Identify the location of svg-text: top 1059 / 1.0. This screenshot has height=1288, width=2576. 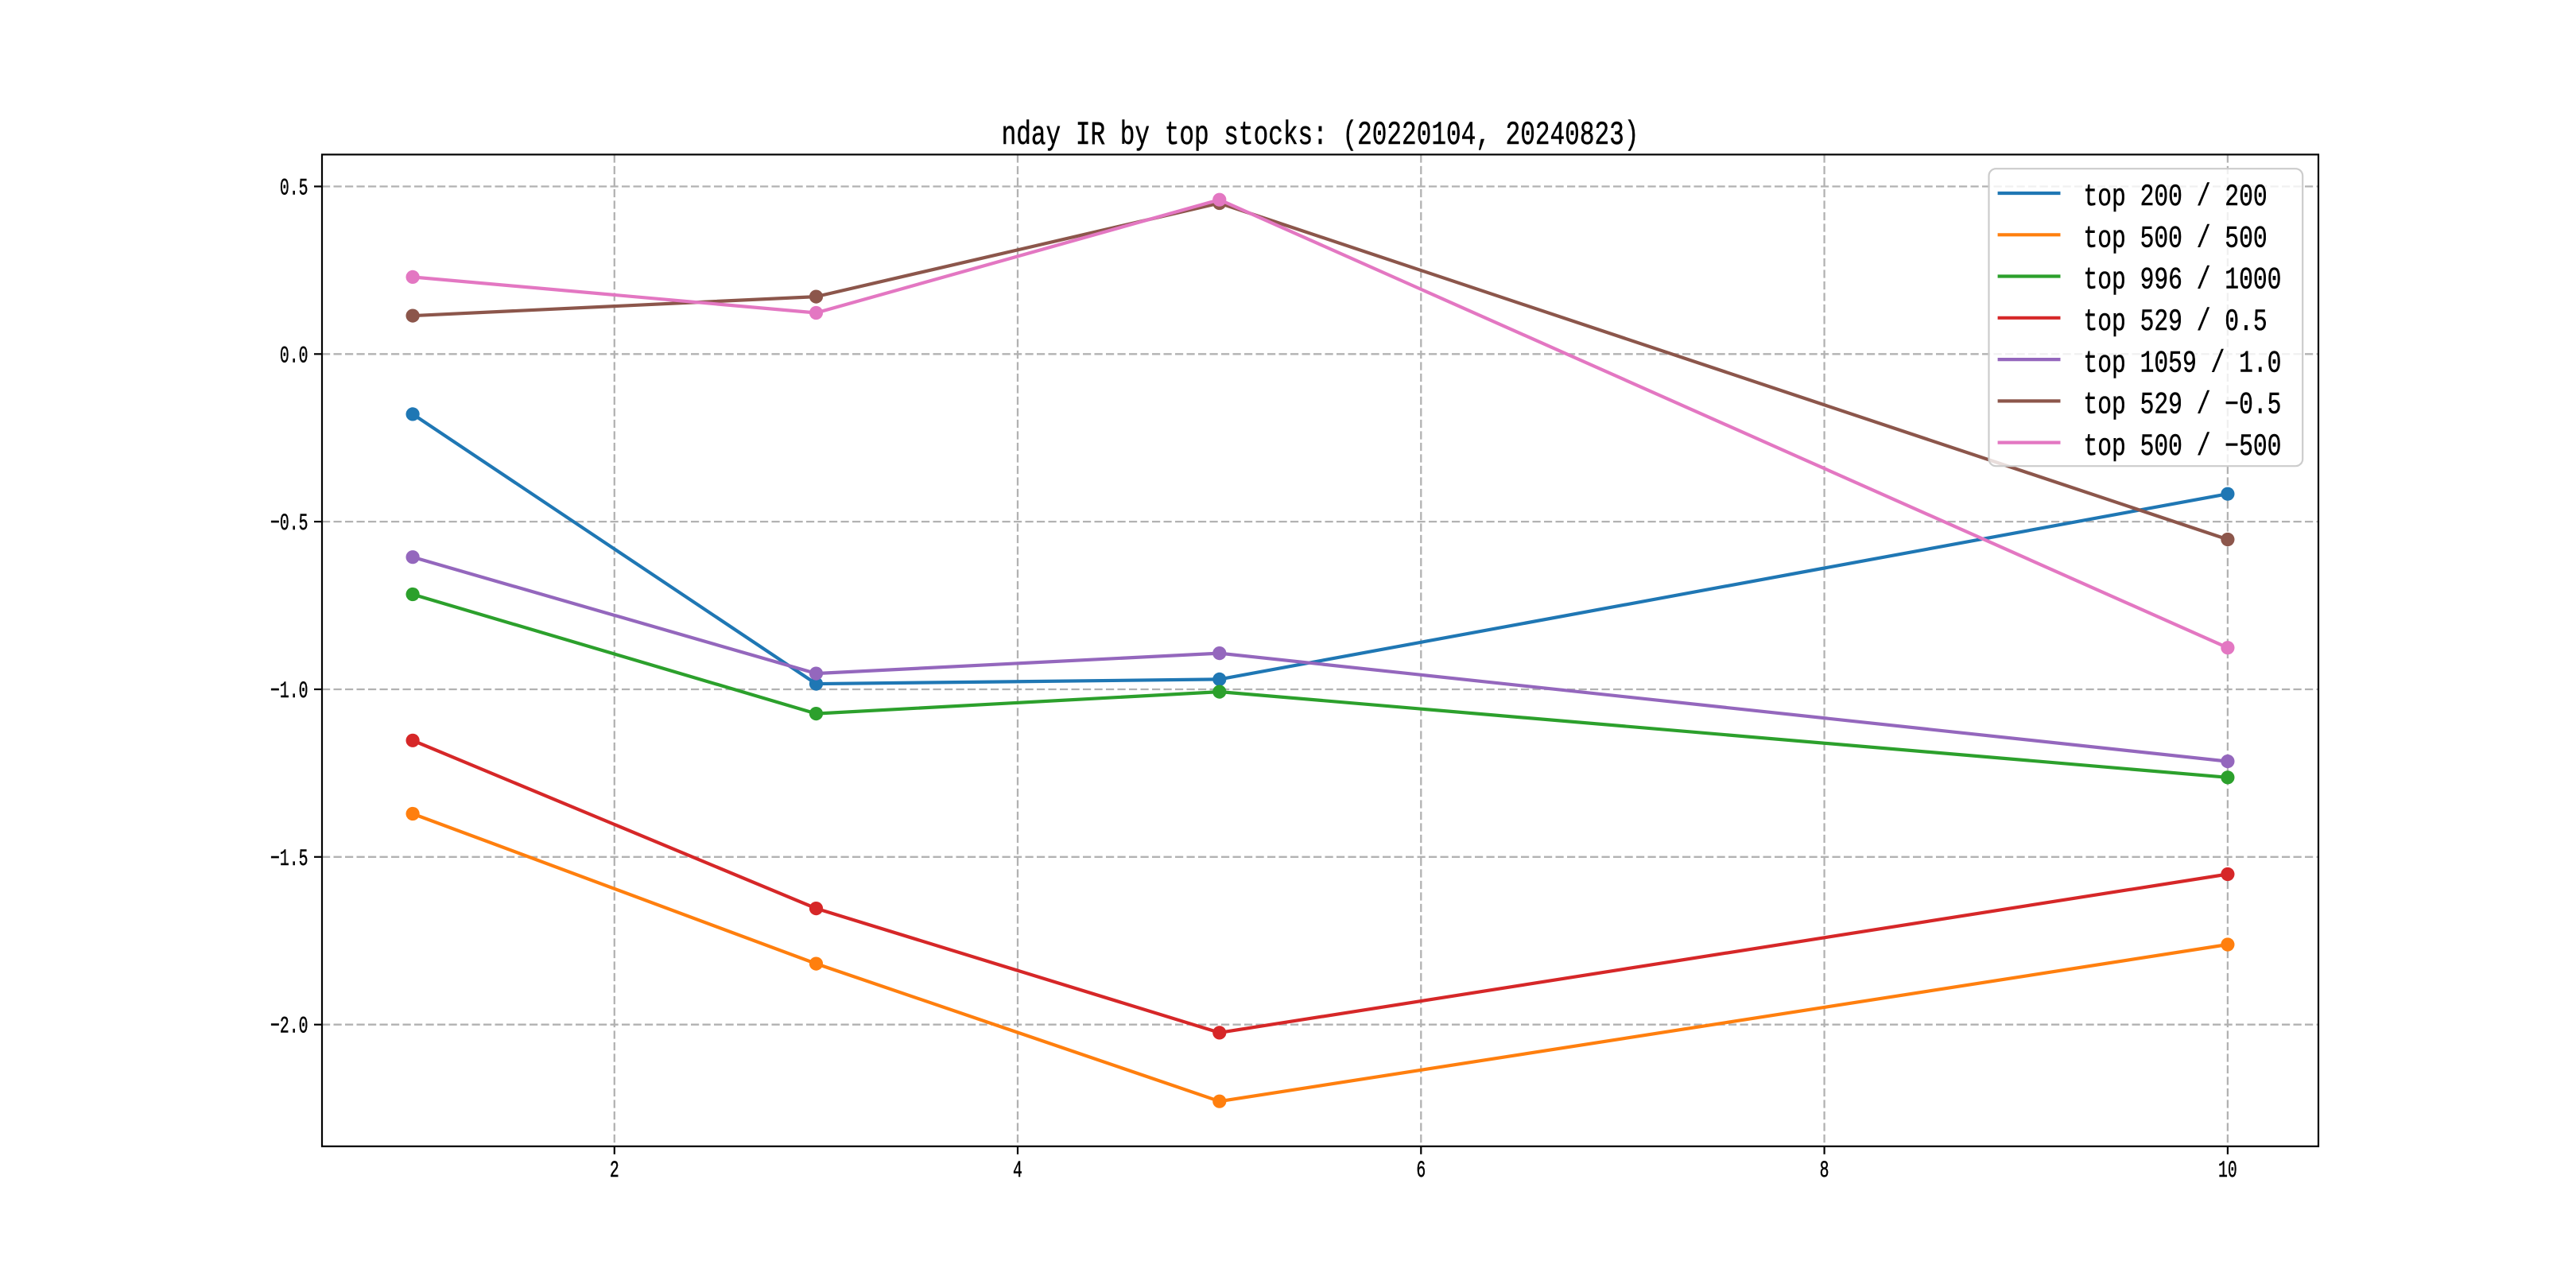
(2183, 364).